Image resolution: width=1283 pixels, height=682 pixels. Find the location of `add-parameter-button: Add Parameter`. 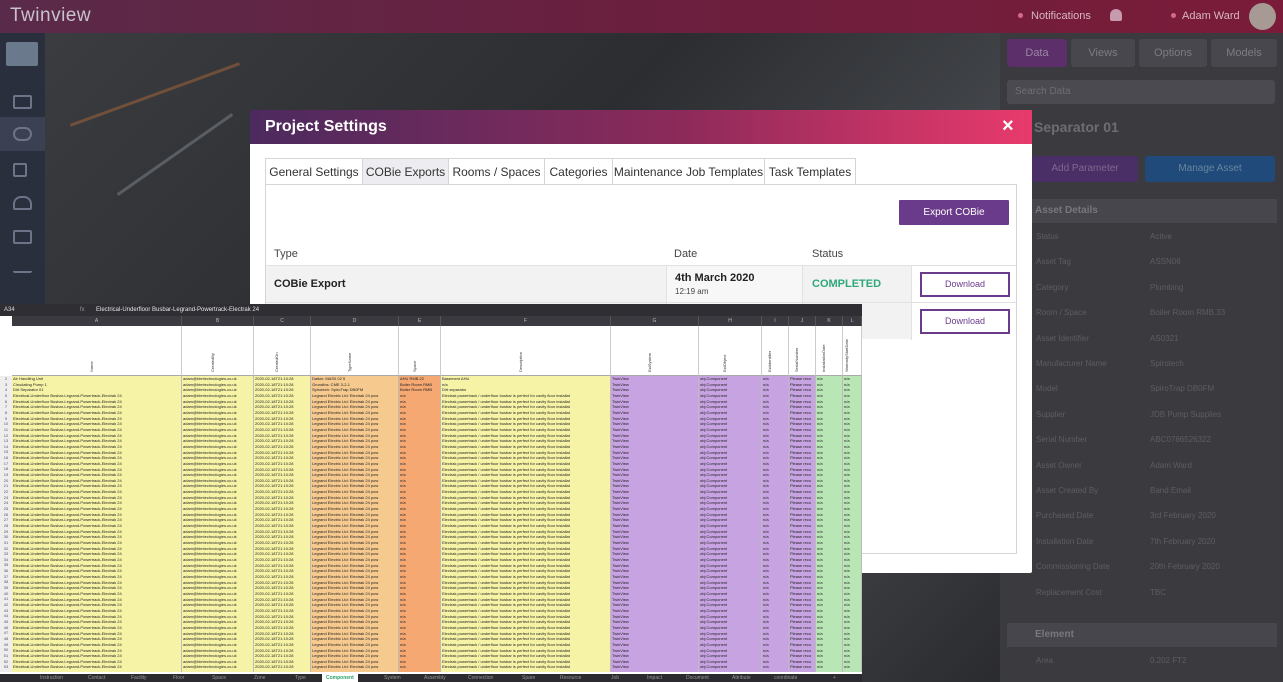

add-parameter-button: Add Parameter is located at coordinates (1085, 169).